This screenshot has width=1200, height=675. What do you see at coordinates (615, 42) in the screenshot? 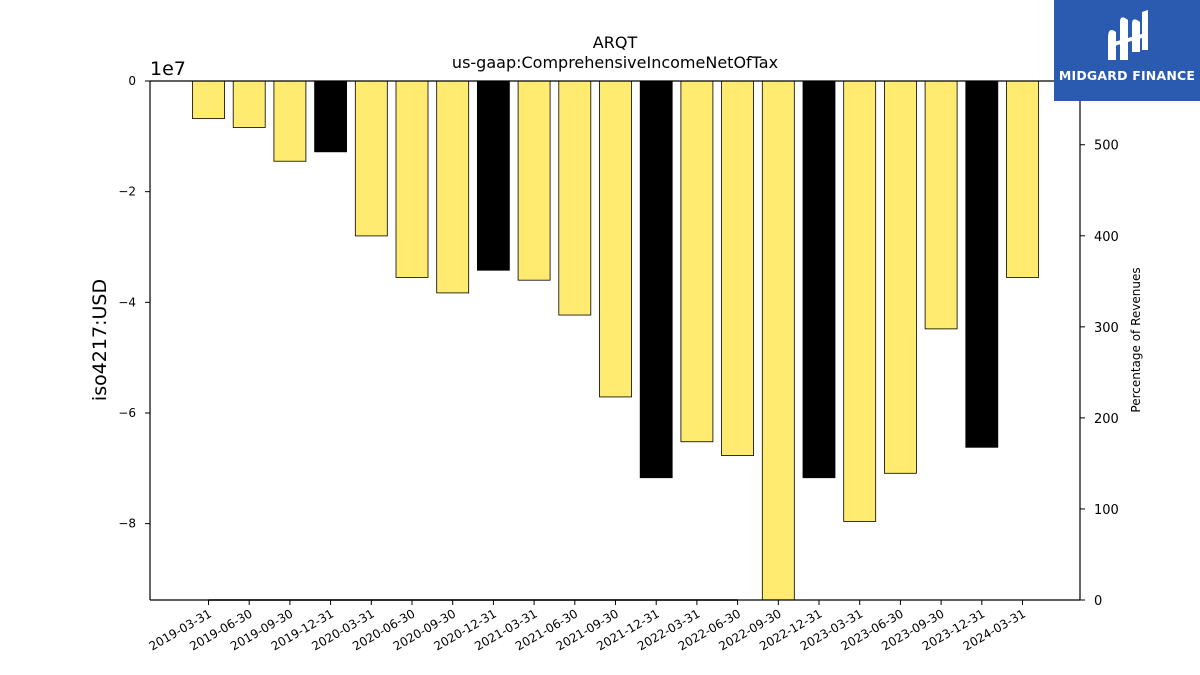
I see `chart-title: ARQT` at bounding box center [615, 42].